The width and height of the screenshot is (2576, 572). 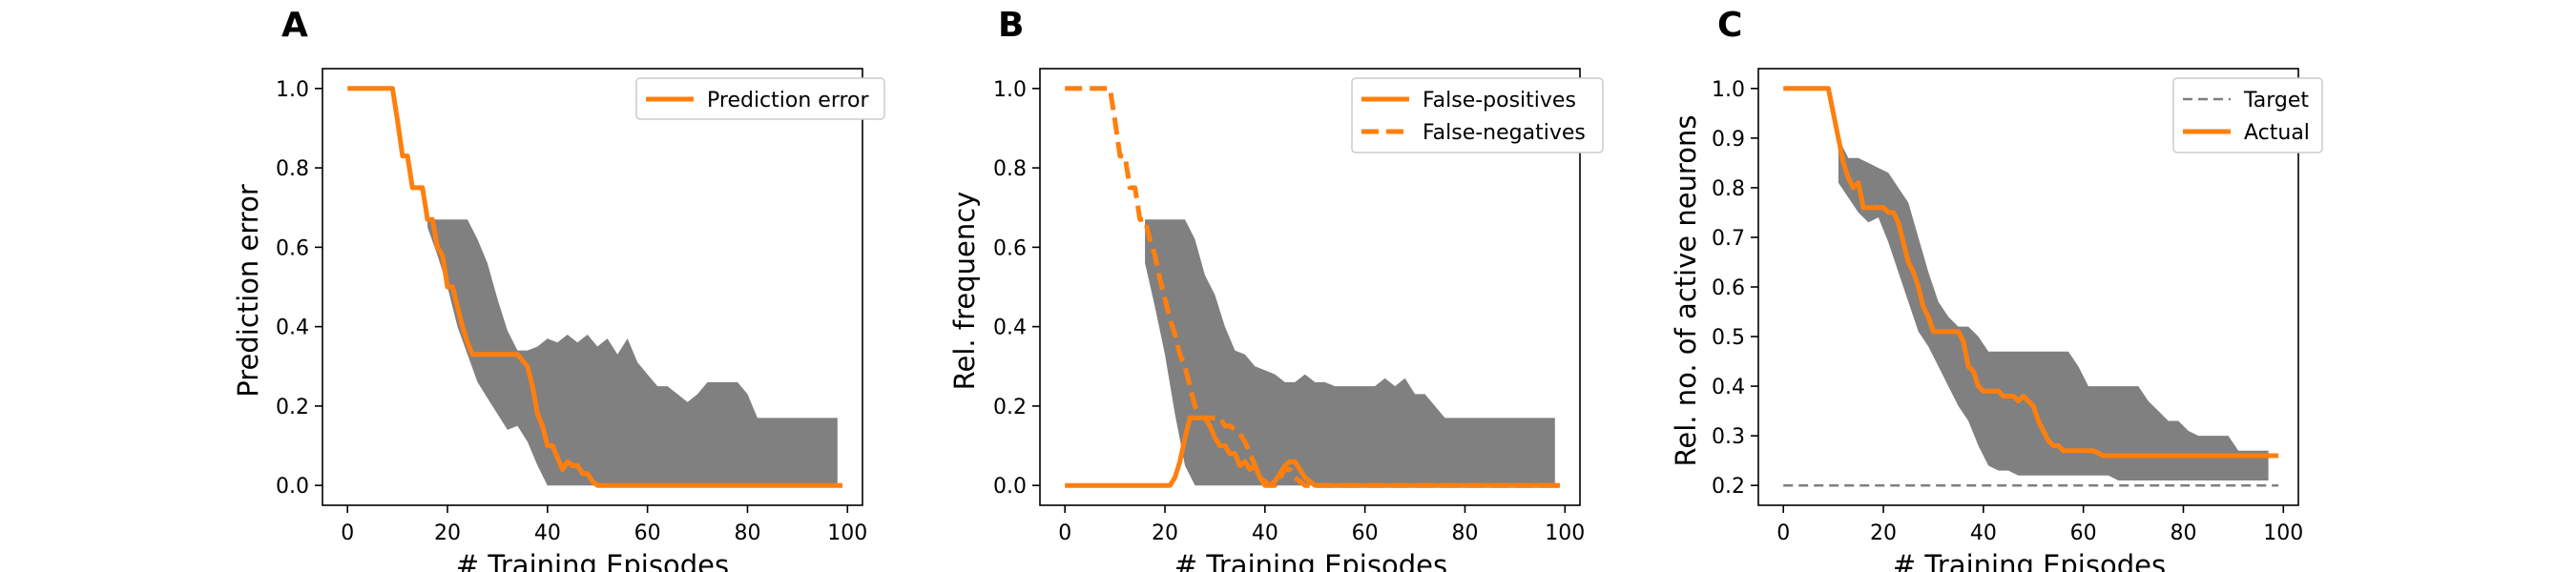 I want to click on legend-label-false-positives: False-positives, so click(x=1499, y=101).